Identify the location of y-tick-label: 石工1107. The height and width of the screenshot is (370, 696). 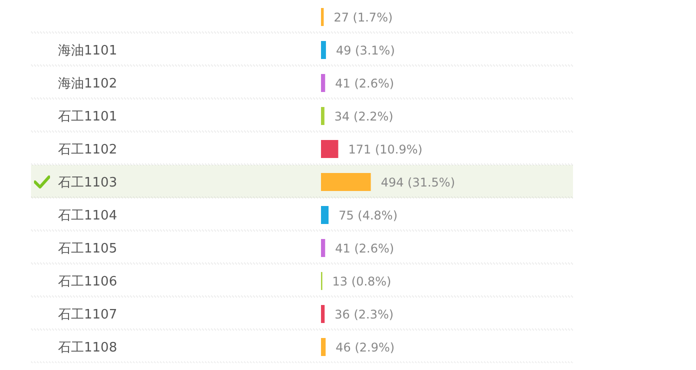
(88, 315).